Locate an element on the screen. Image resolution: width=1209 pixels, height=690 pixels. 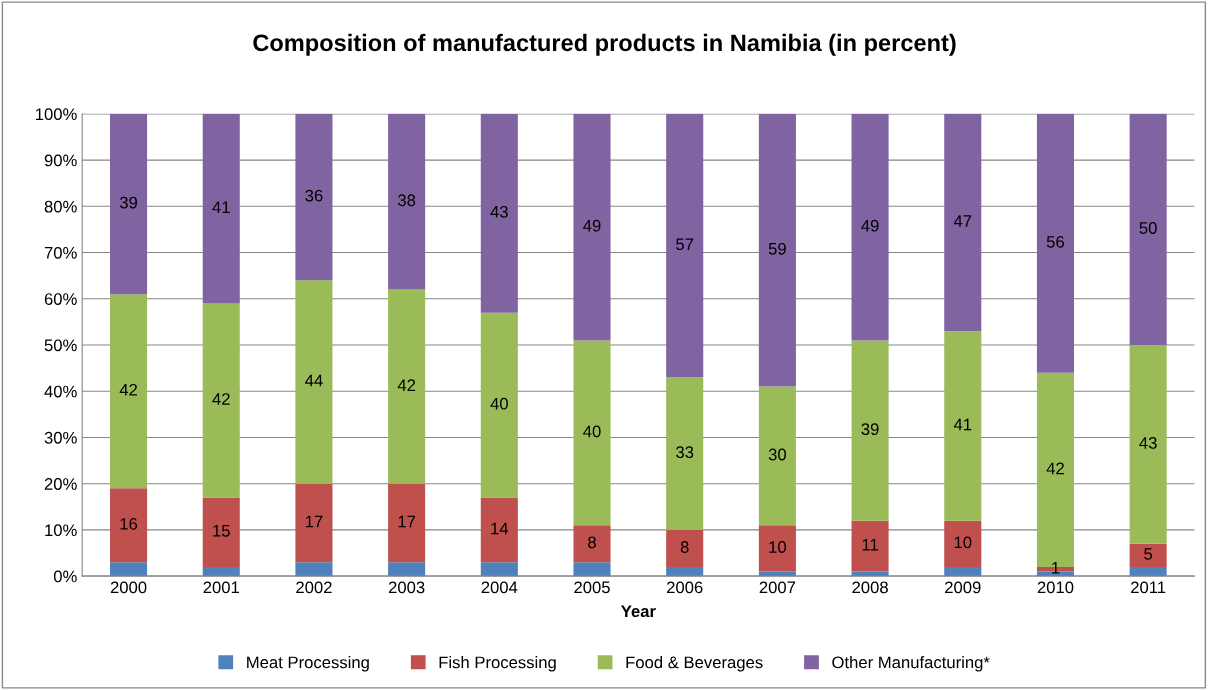
x-tick-label: 2007 is located at coordinates (777, 587).